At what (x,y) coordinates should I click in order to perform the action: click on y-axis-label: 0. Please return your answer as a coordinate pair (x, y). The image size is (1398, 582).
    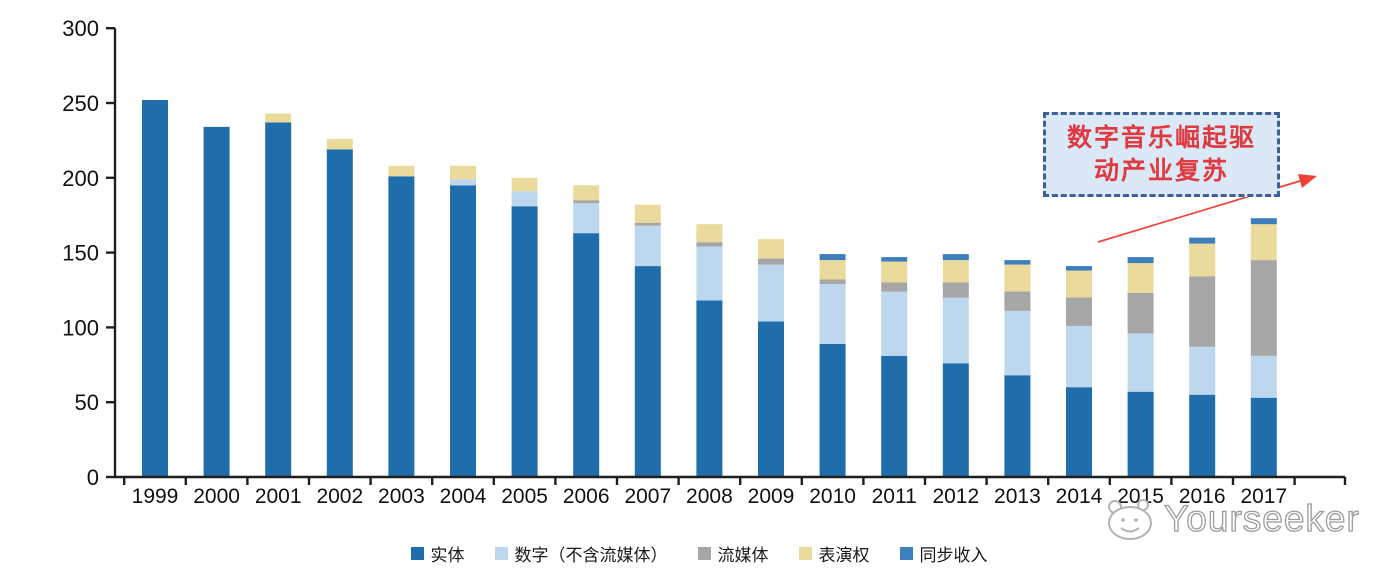
    Looking at the image, I should click on (93, 477).